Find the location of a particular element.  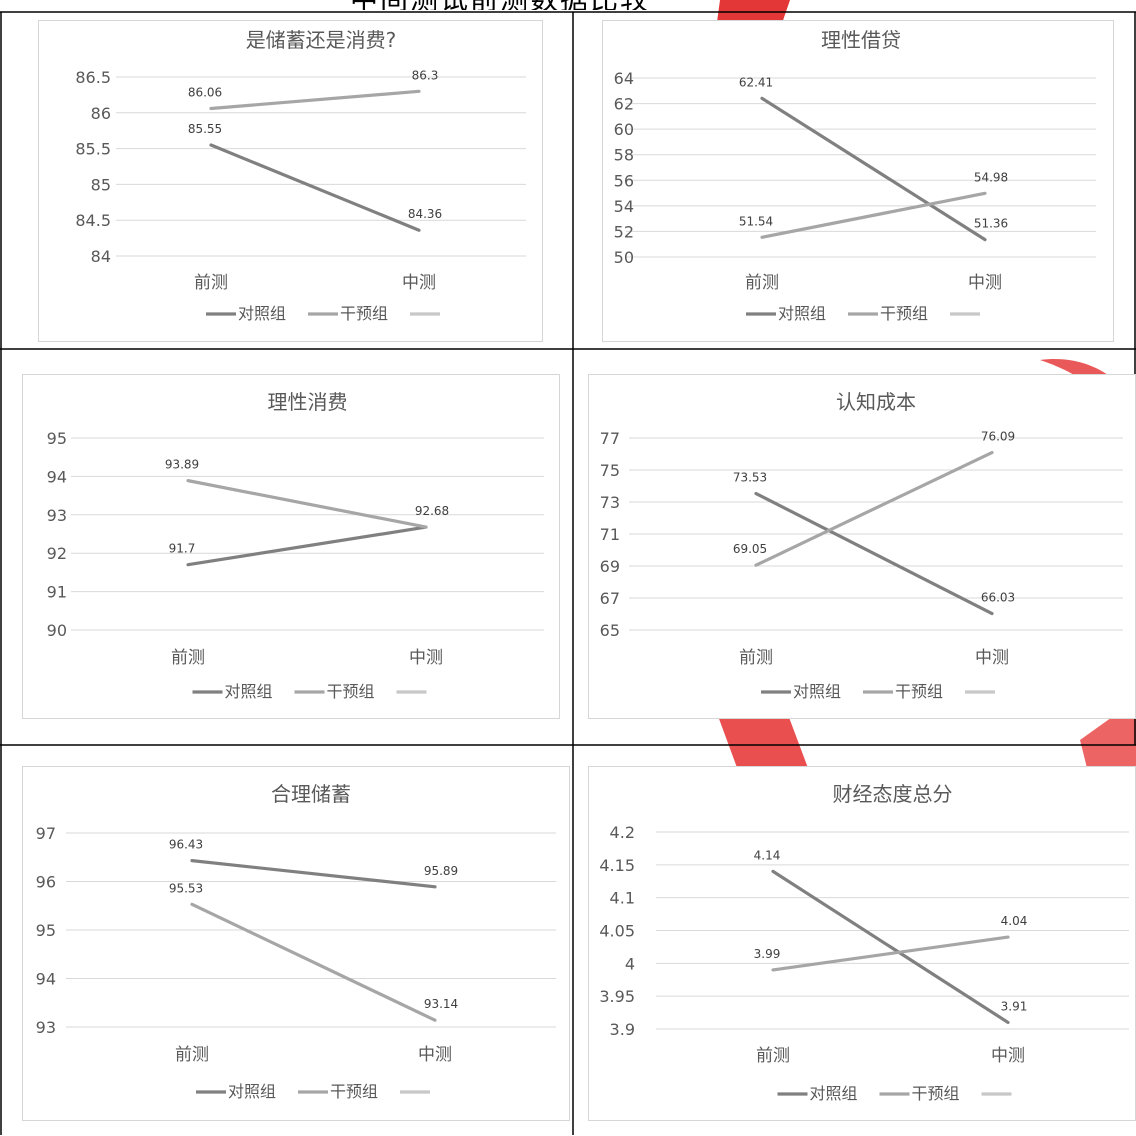

y-tick-label: 85.5 is located at coordinates (93, 149).